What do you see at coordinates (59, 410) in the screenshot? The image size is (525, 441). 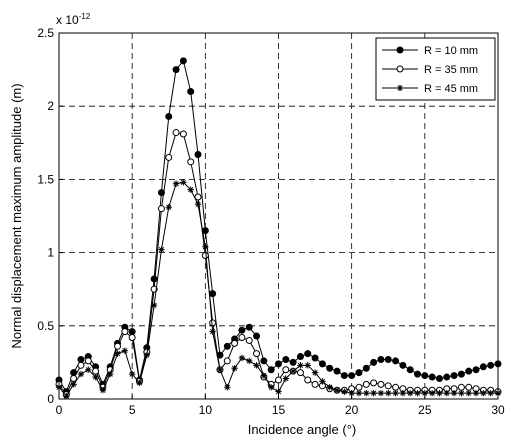 I see `x-tick-label: 0` at bounding box center [59, 410].